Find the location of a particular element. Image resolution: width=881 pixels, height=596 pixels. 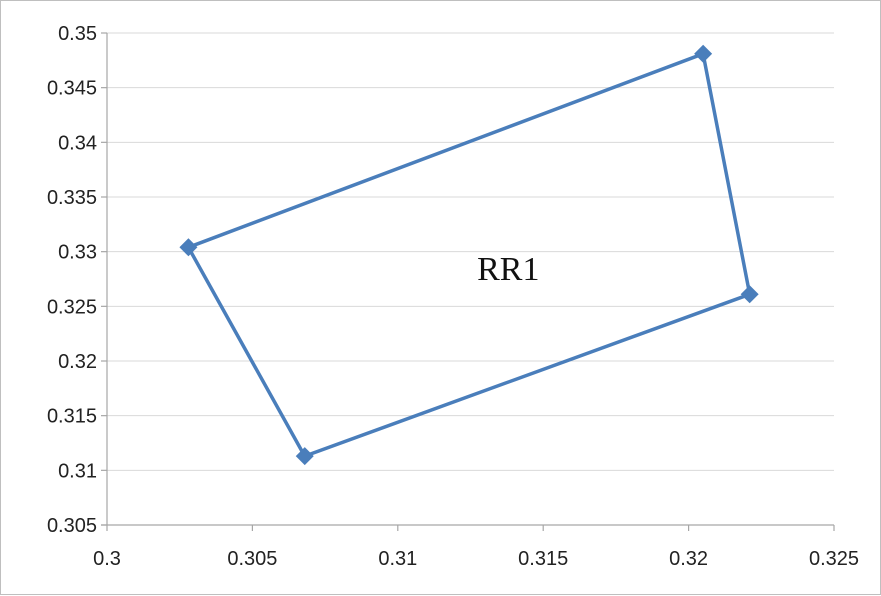

y-tick-label: 0.32 is located at coordinates (77, 362).